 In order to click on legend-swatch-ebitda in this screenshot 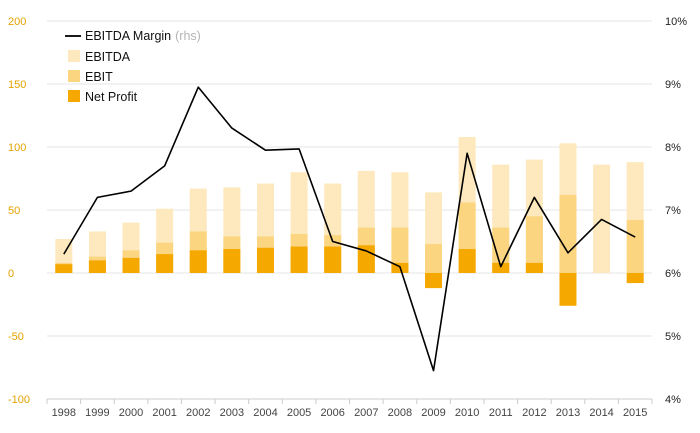, I will do `click(74, 56)`.